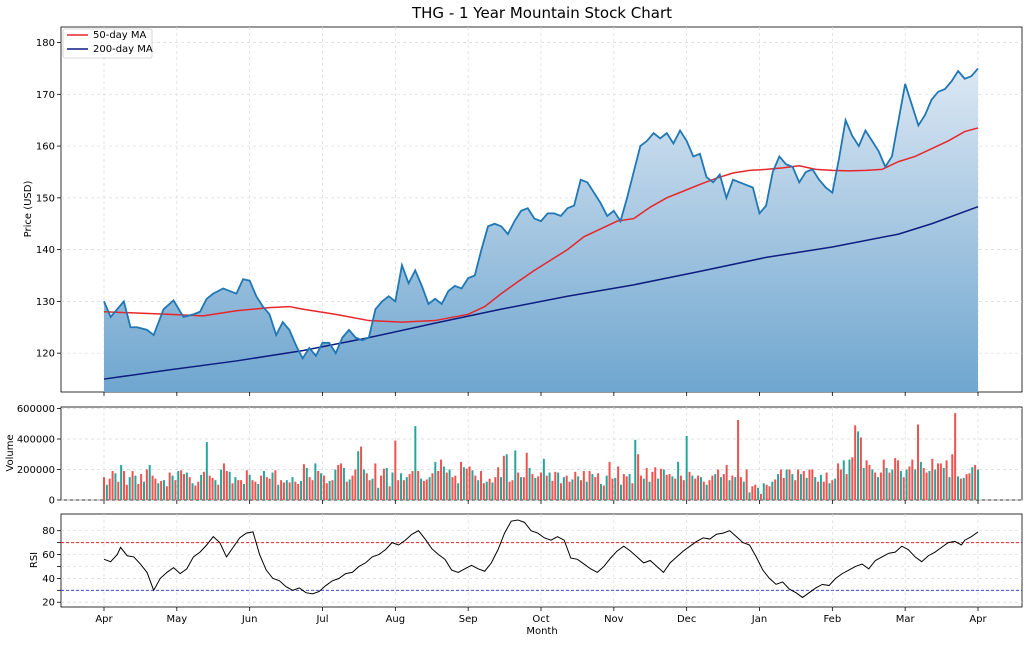  Describe the element at coordinates (759, 619) in the screenshot. I see `x-tick-label: Jan` at that location.